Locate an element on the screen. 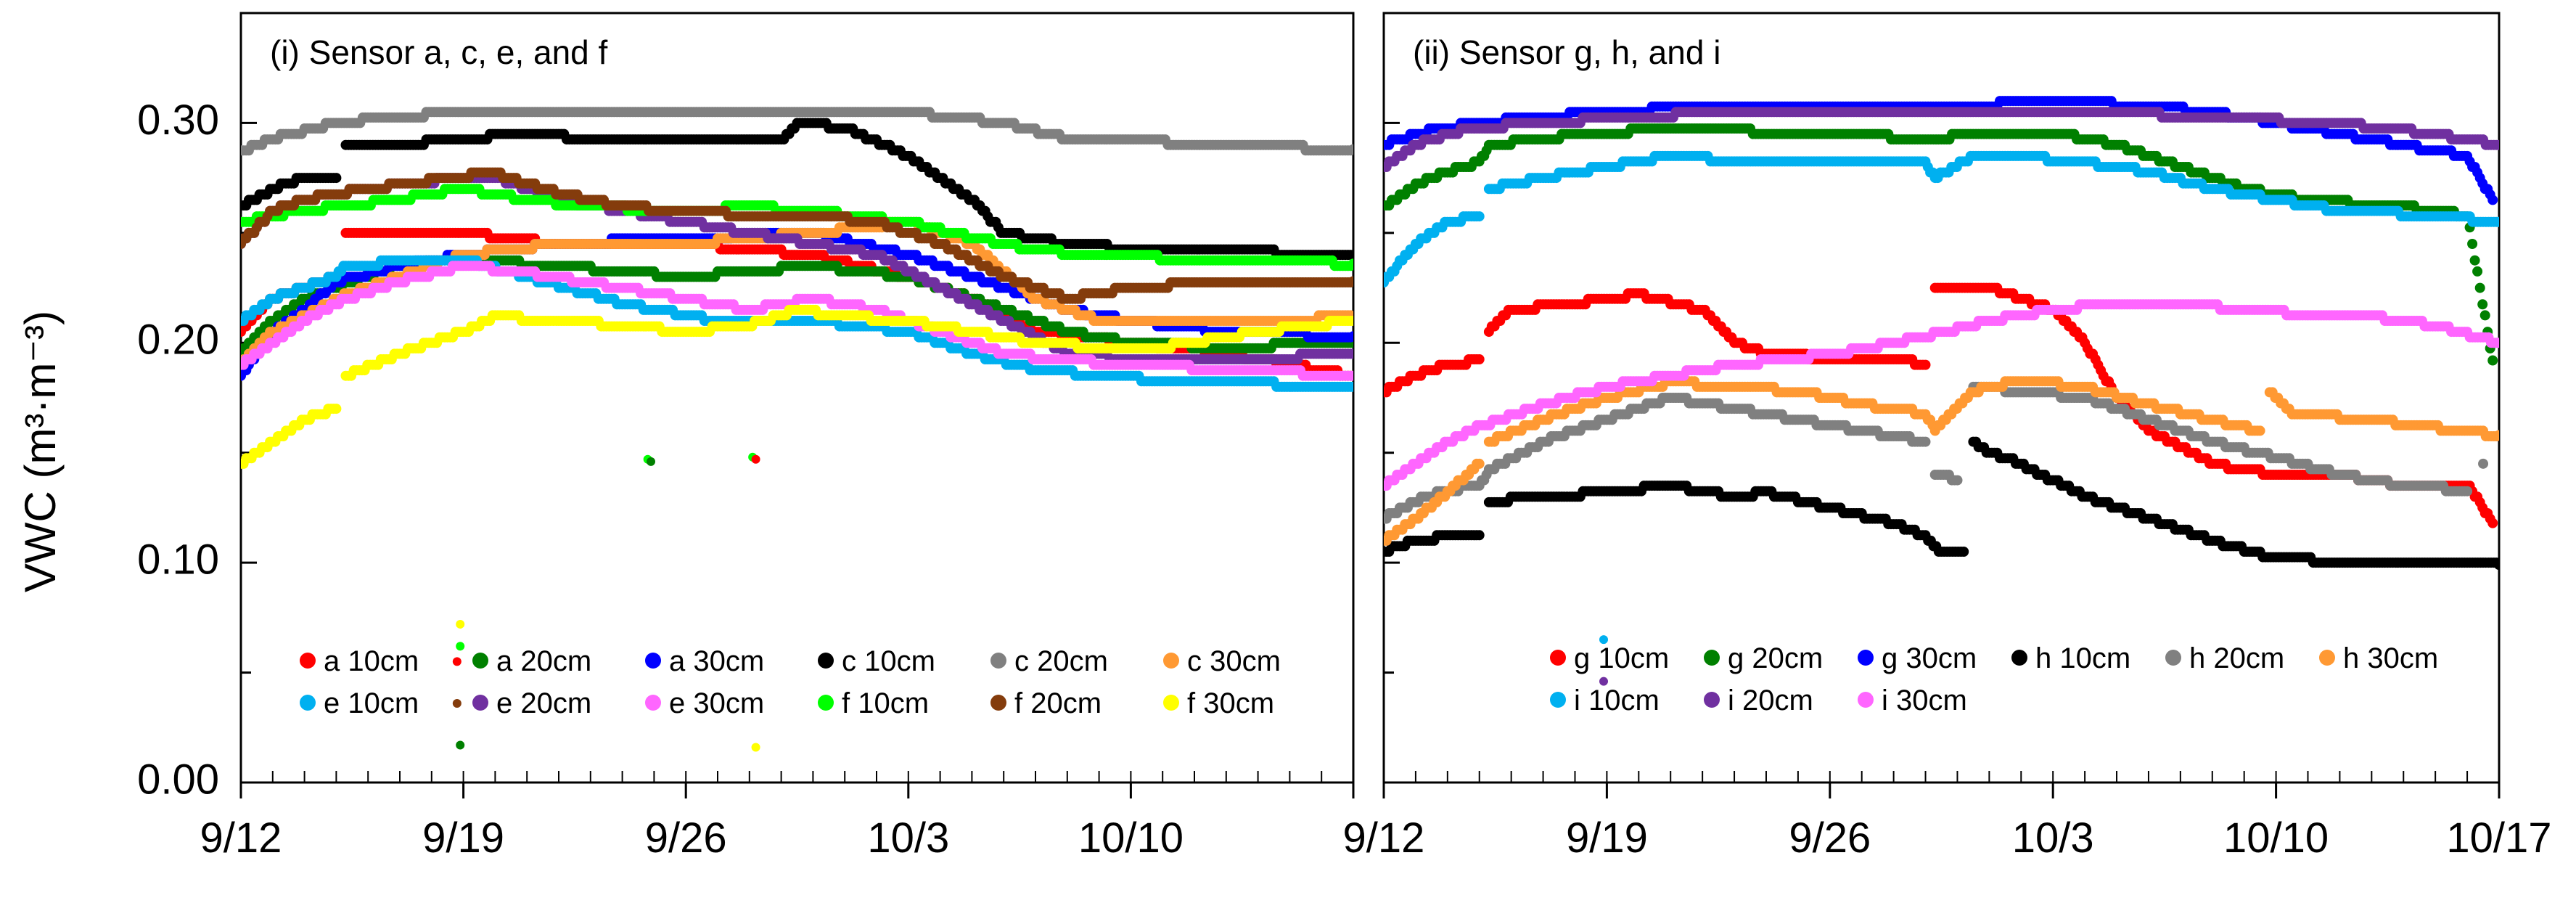  series-f-20cm is located at coordinates (797, 236).